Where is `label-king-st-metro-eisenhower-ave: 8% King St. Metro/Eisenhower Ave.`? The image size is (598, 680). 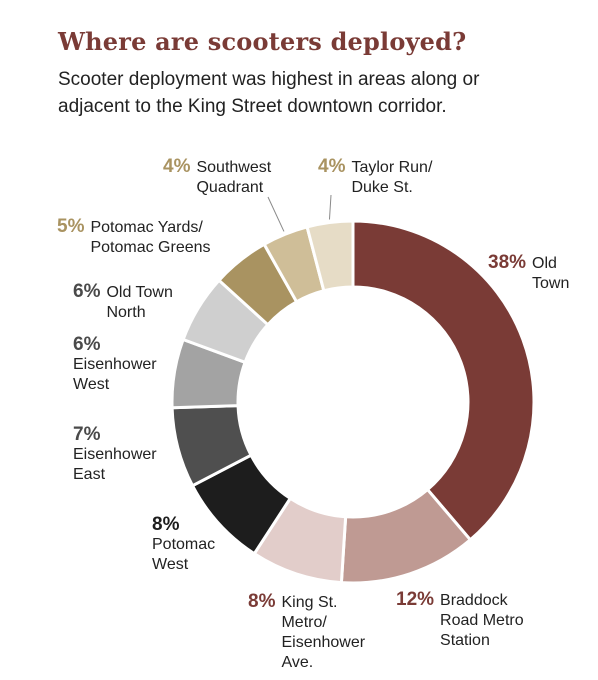 label-king-st-metro-eisenhower-ave: 8% King St. Metro/Eisenhower Ave. is located at coordinates (306, 632).